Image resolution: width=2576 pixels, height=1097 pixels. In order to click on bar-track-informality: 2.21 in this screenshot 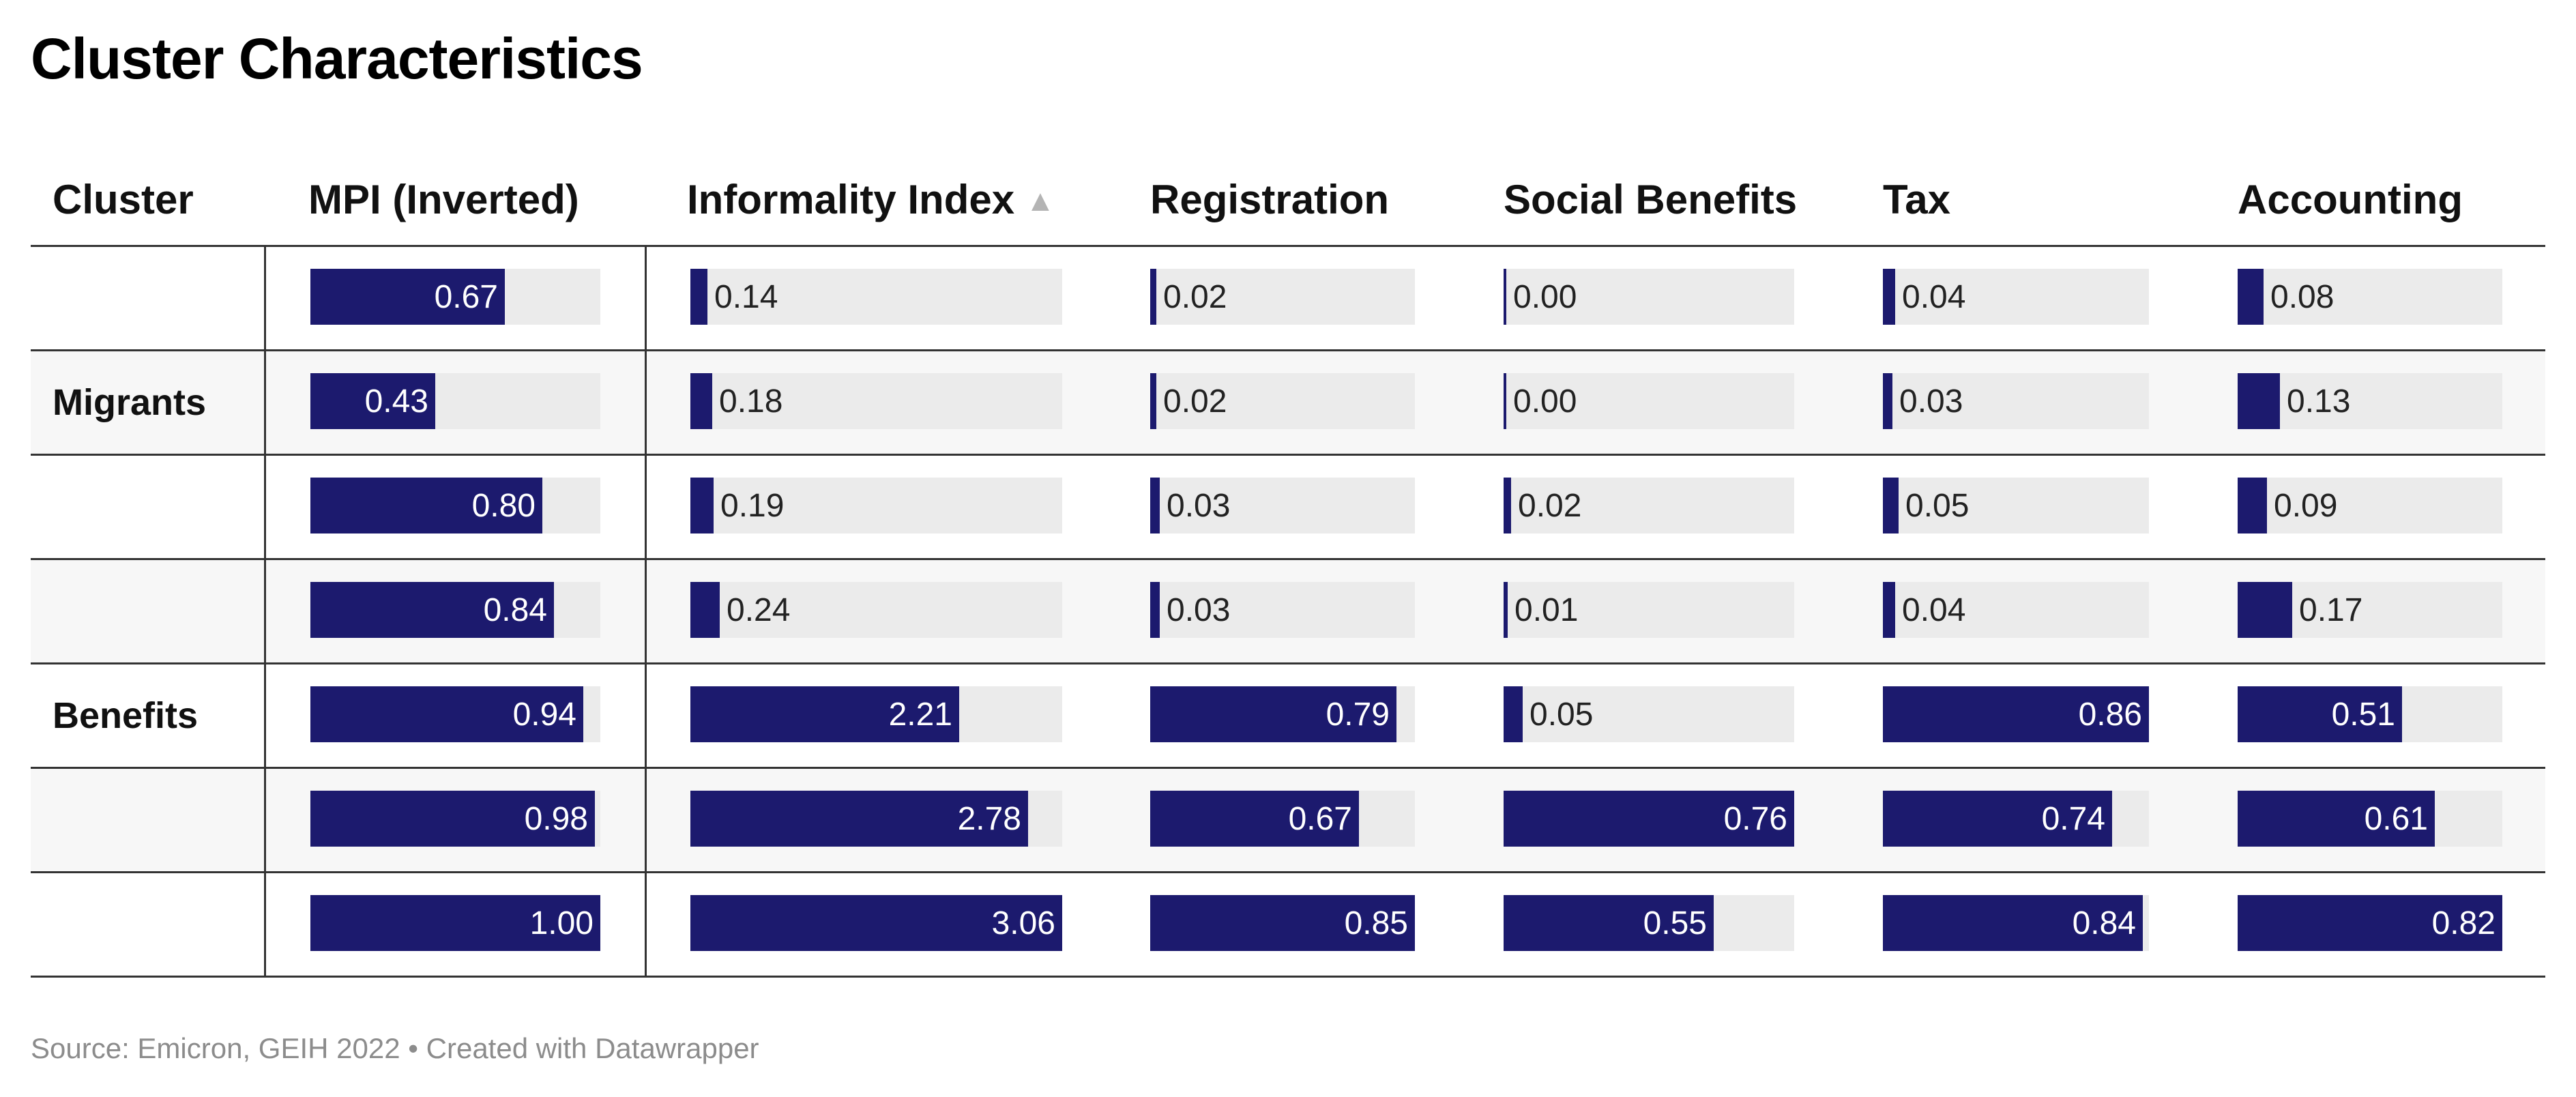, I will do `click(876, 714)`.